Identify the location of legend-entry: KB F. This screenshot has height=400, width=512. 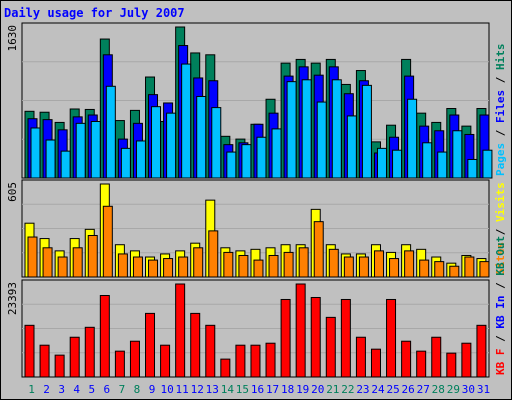
(500, 362).